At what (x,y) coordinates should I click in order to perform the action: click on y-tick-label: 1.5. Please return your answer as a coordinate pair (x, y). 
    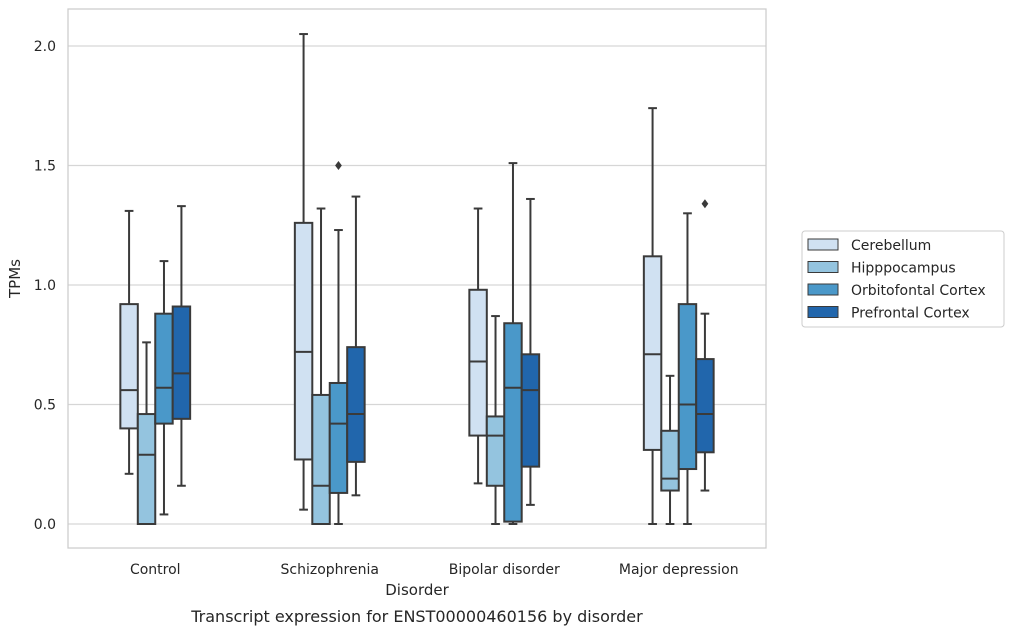
    Looking at the image, I should click on (45, 167).